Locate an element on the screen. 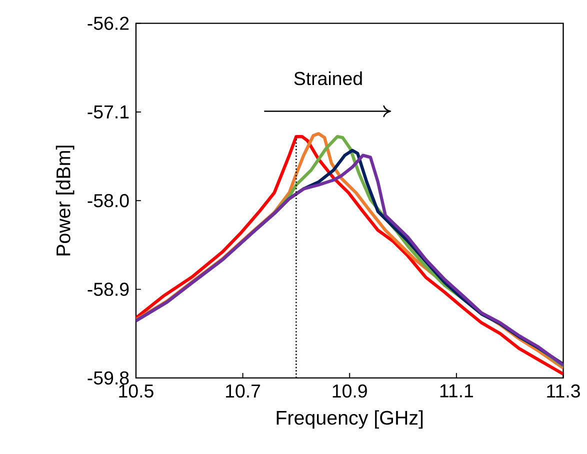 This screenshot has height=454, width=587. y-axis-title: Power [dBm] is located at coordinates (65, 201).